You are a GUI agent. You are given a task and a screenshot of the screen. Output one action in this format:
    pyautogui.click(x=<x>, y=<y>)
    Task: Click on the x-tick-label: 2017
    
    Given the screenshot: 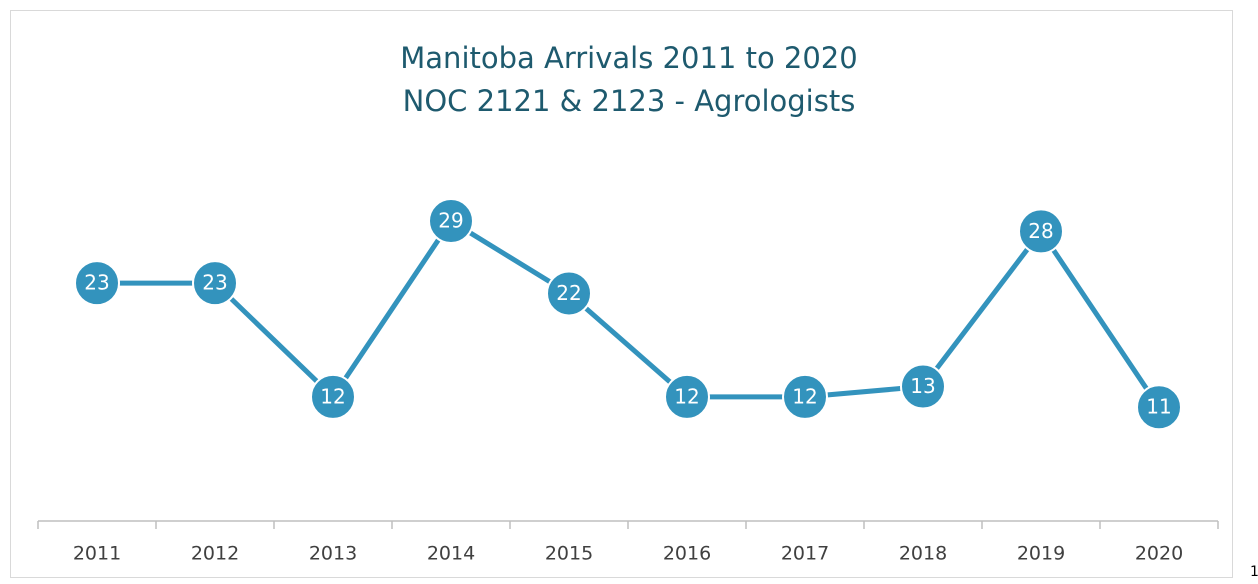 What is the action you would take?
    pyautogui.click(x=805, y=554)
    